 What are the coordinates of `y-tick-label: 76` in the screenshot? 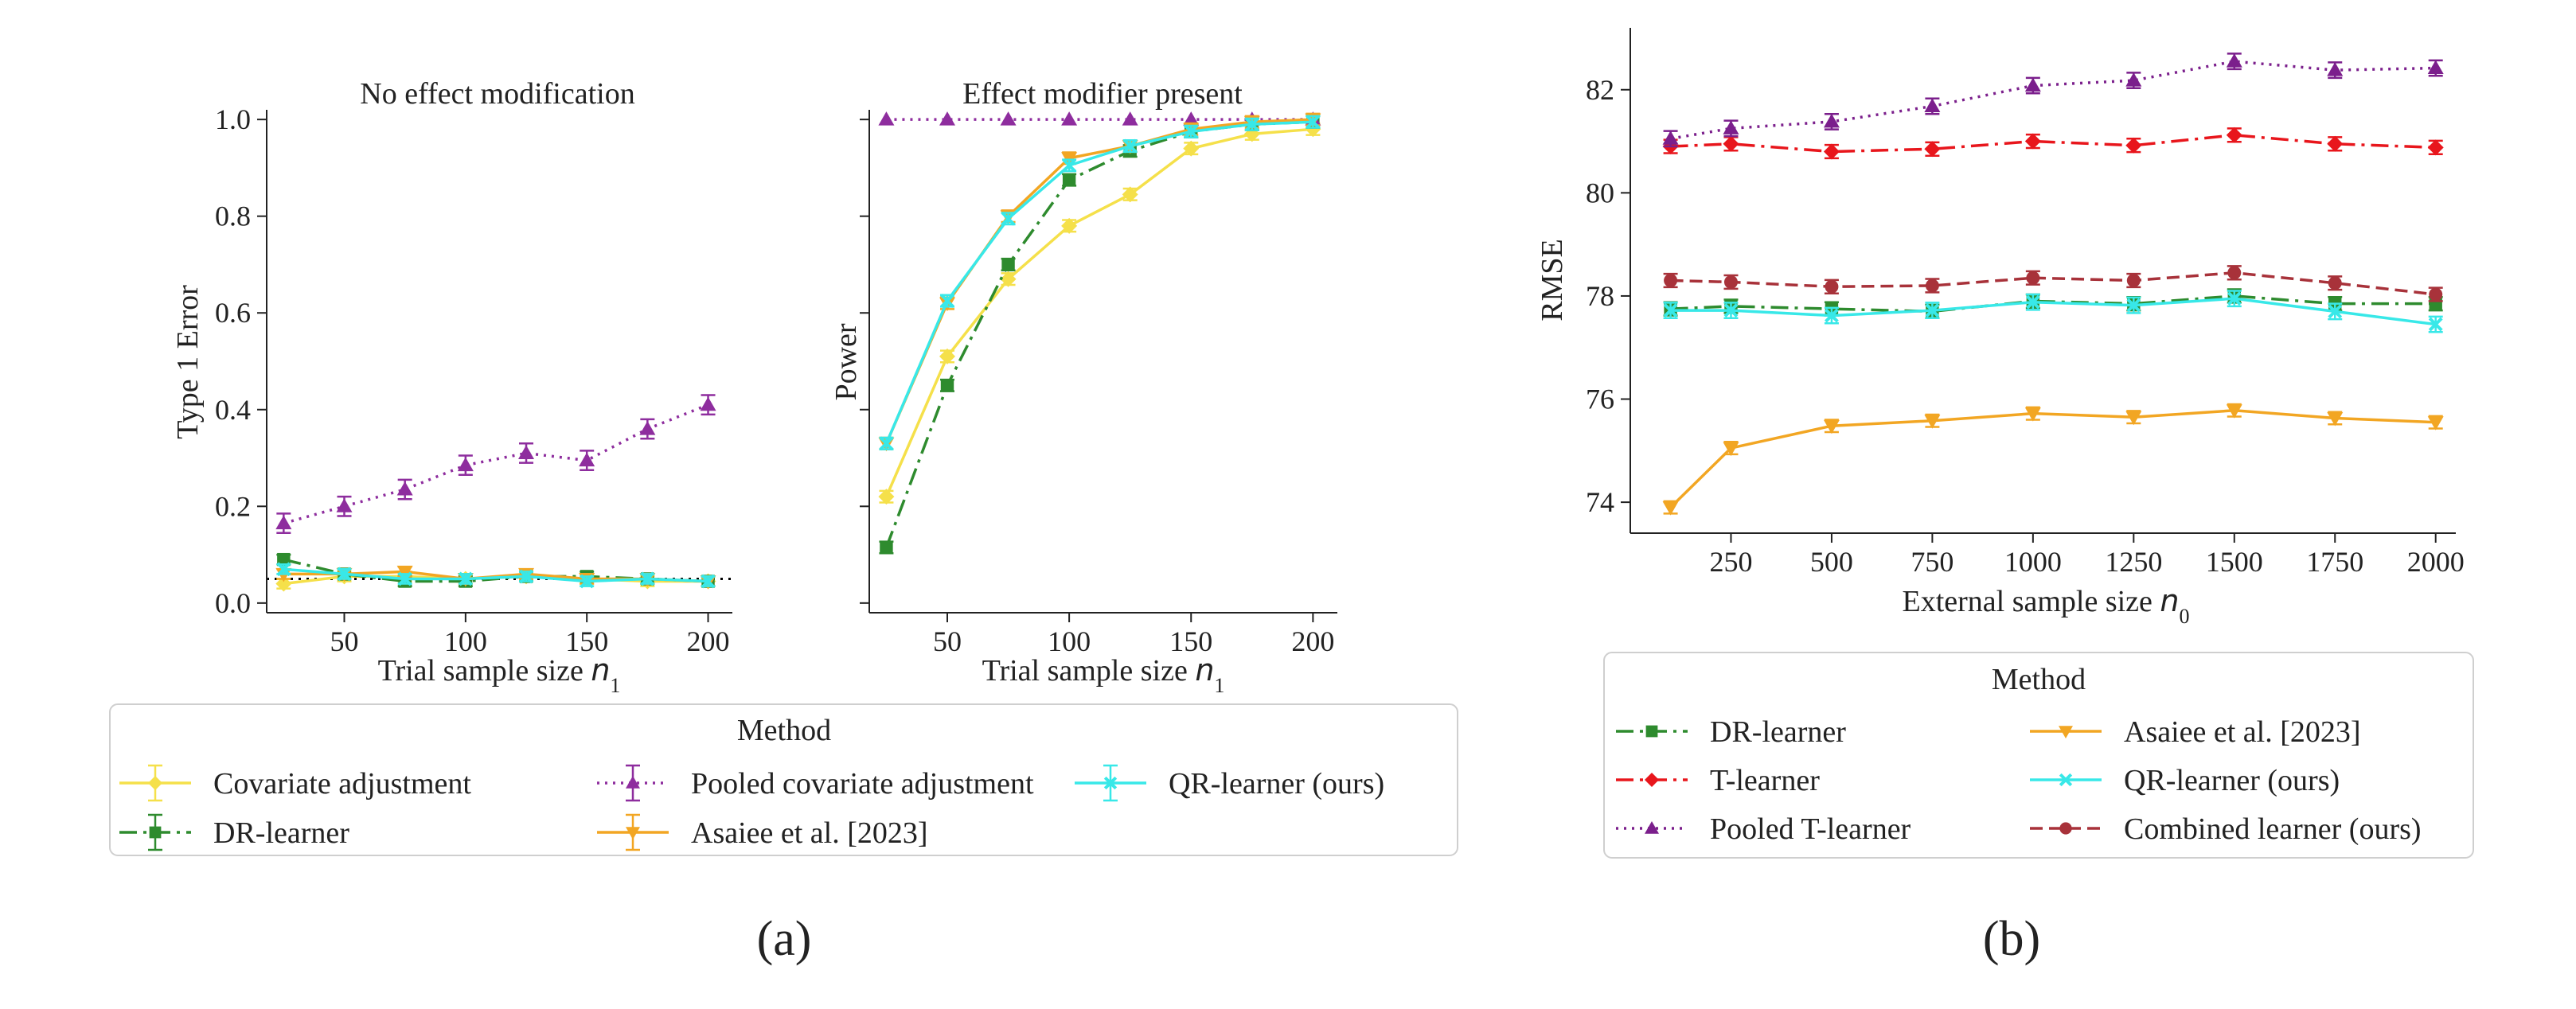 It's located at (1600, 399).